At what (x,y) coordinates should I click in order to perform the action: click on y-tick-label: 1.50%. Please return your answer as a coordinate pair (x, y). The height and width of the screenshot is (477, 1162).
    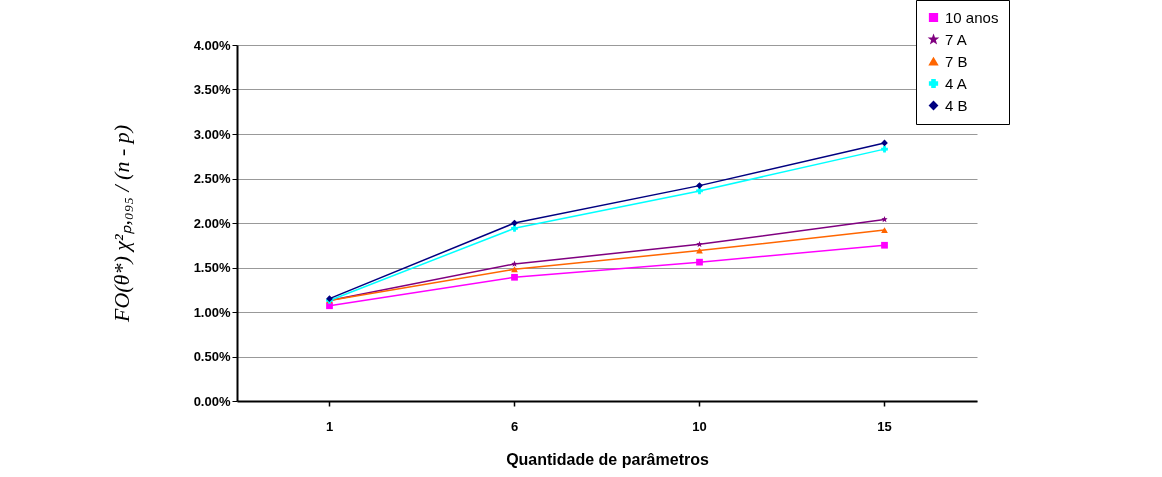
    Looking at the image, I should click on (212, 267).